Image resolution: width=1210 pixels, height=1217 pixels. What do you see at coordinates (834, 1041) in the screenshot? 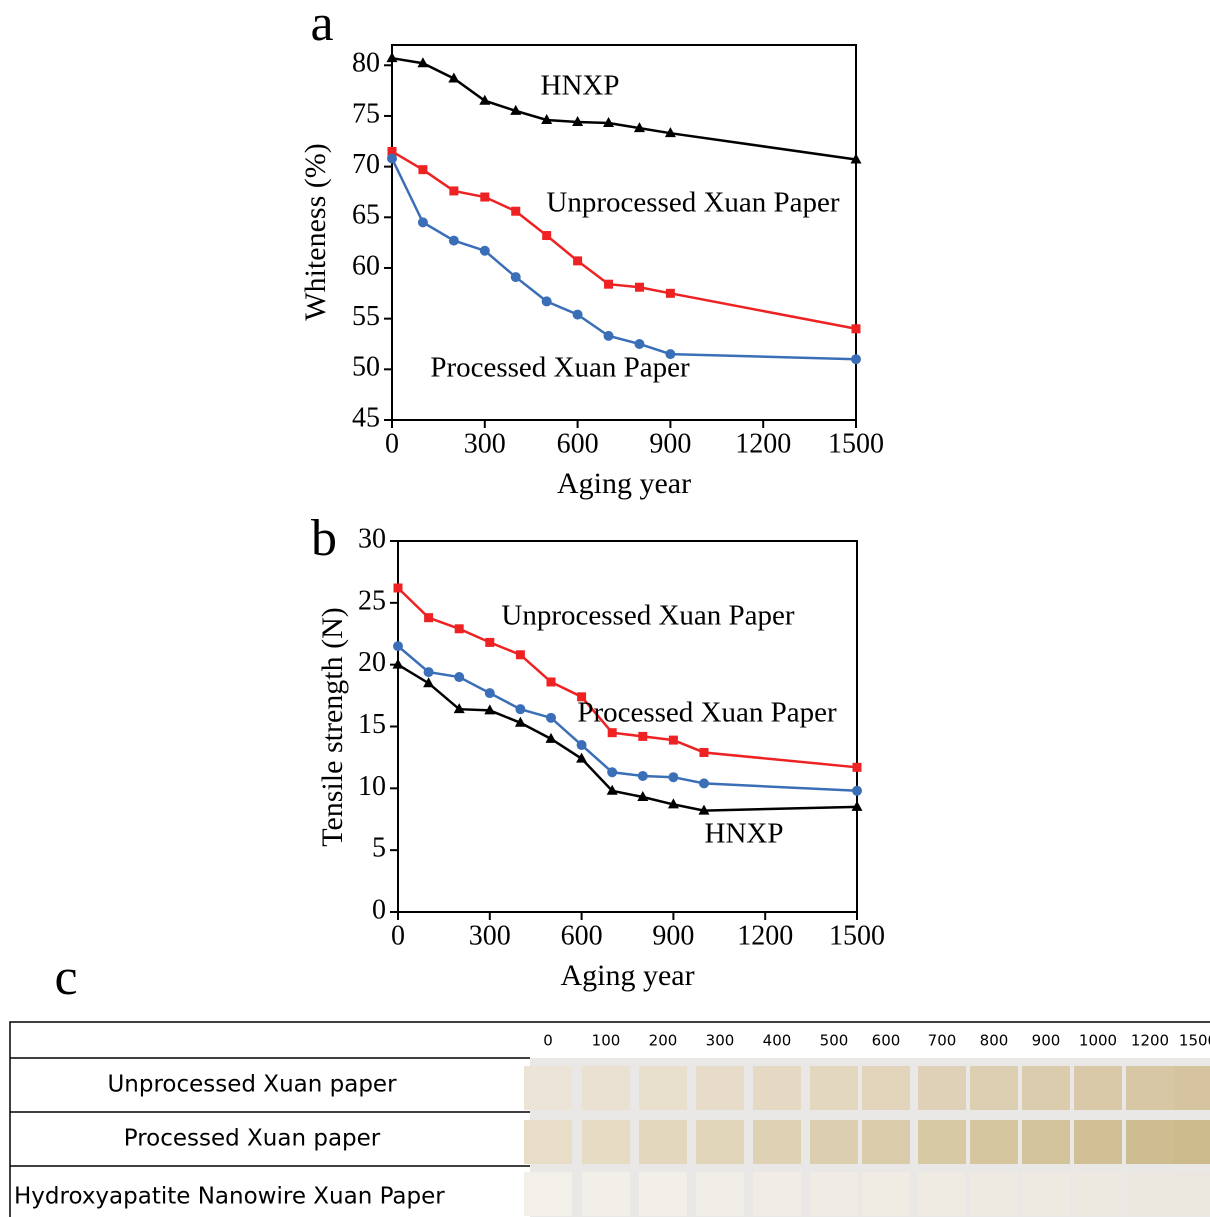
I see `column-header: 500` at bounding box center [834, 1041].